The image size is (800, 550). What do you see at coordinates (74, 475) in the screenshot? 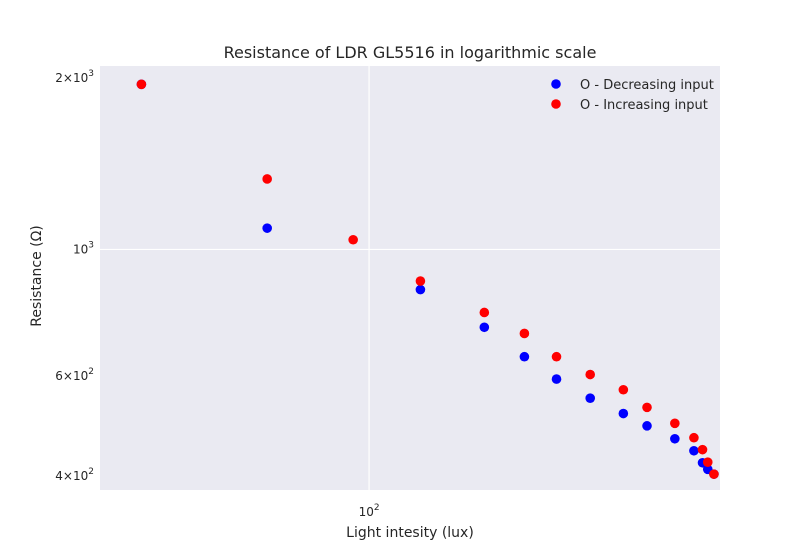
I see `y-tick-label: 4×102` at bounding box center [74, 475].